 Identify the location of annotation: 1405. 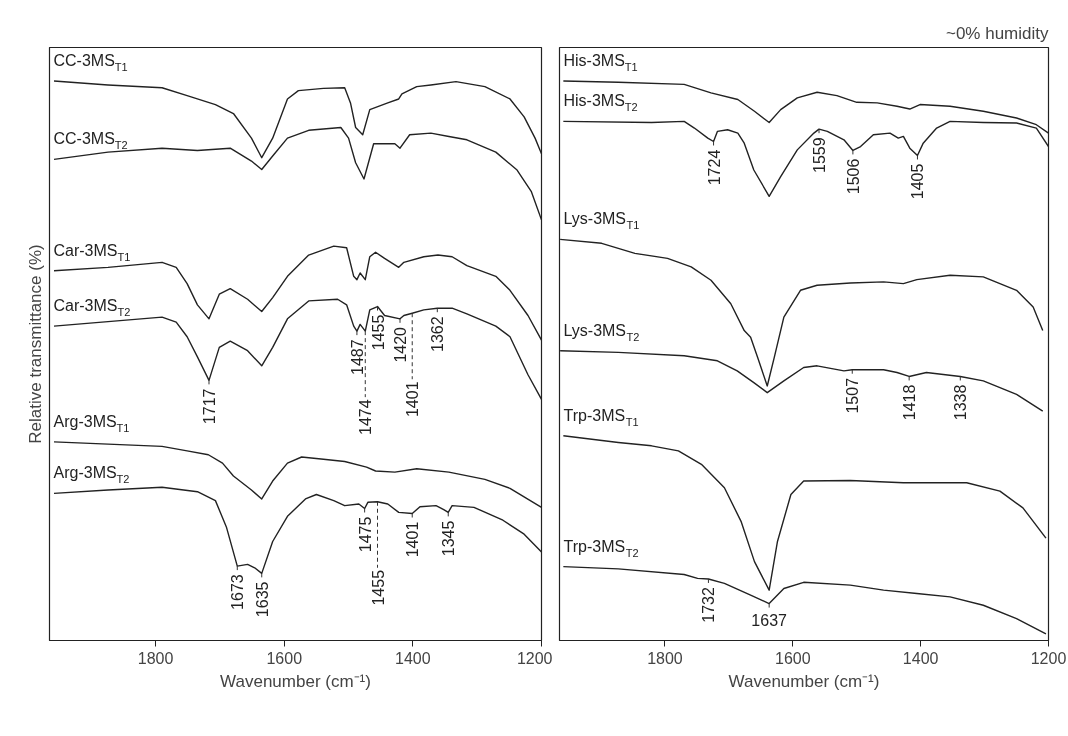
(918, 181).